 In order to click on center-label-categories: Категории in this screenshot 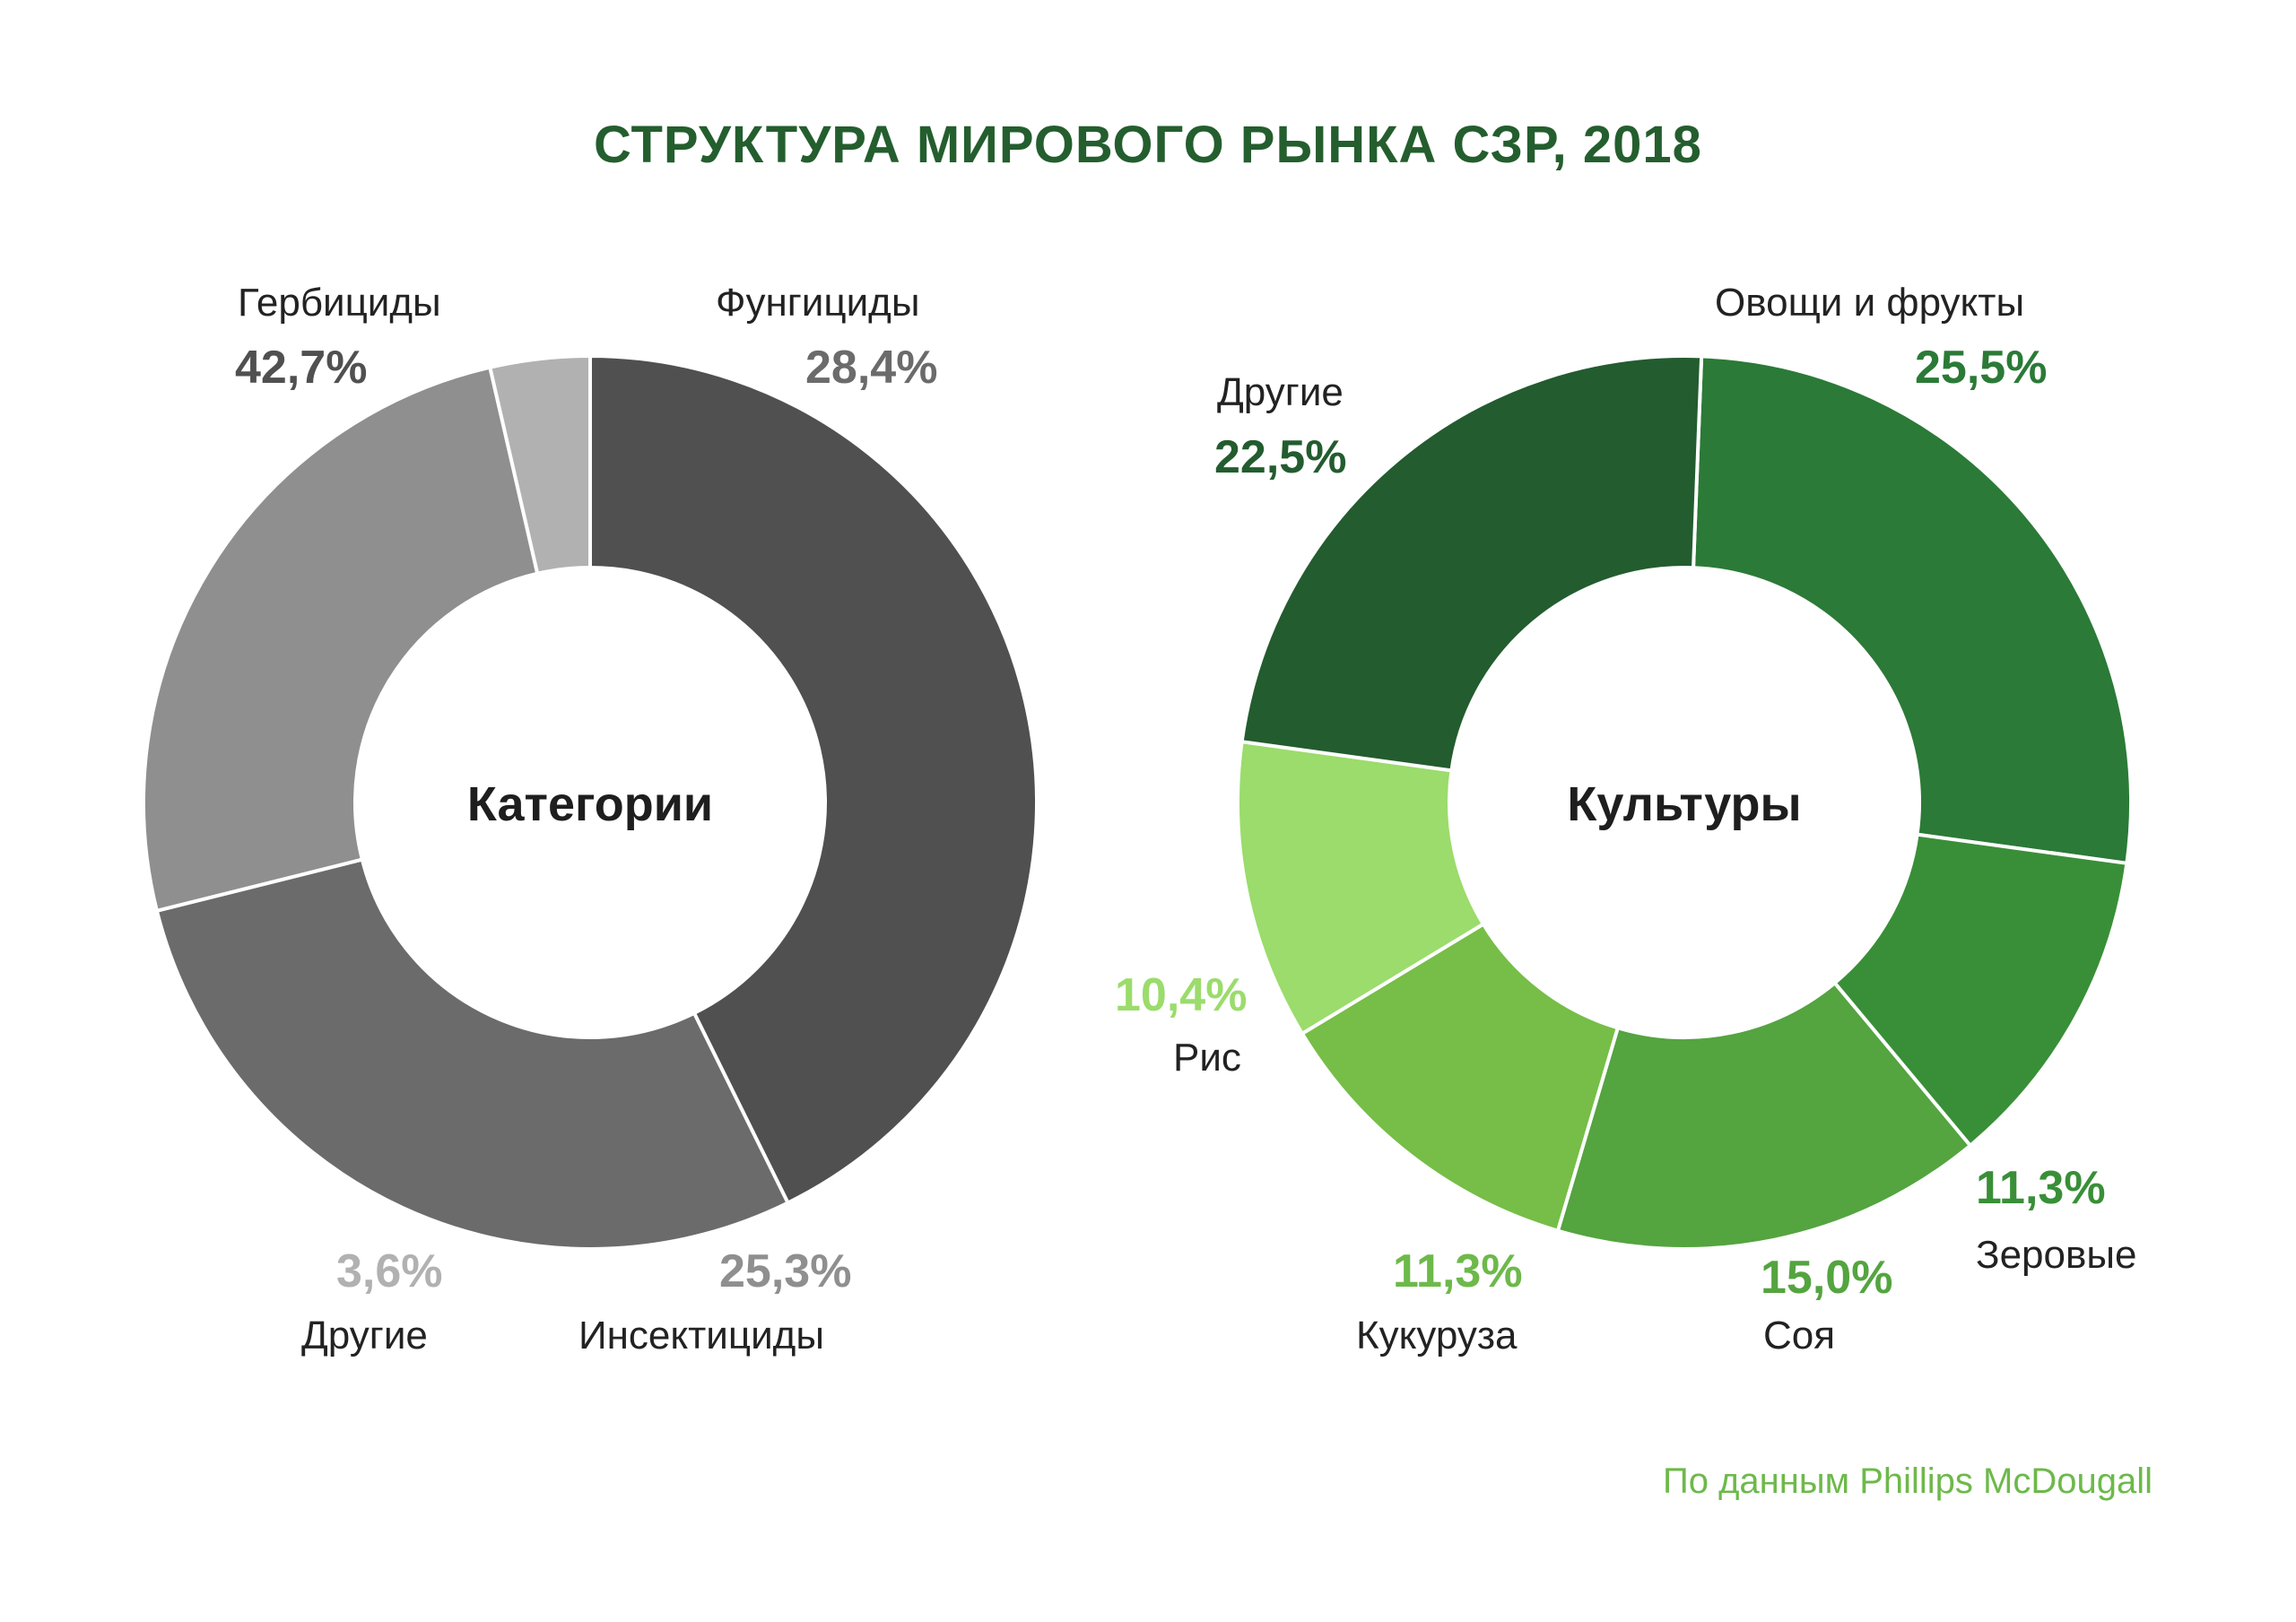, I will do `click(590, 804)`.